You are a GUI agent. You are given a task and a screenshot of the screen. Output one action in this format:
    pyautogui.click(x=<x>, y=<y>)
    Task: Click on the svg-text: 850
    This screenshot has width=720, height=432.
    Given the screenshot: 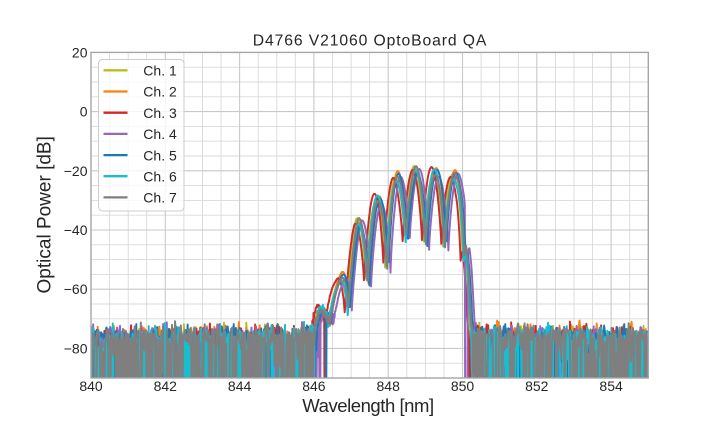 What is the action you would take?
    pyautogui.click(x=463, y=386)
    